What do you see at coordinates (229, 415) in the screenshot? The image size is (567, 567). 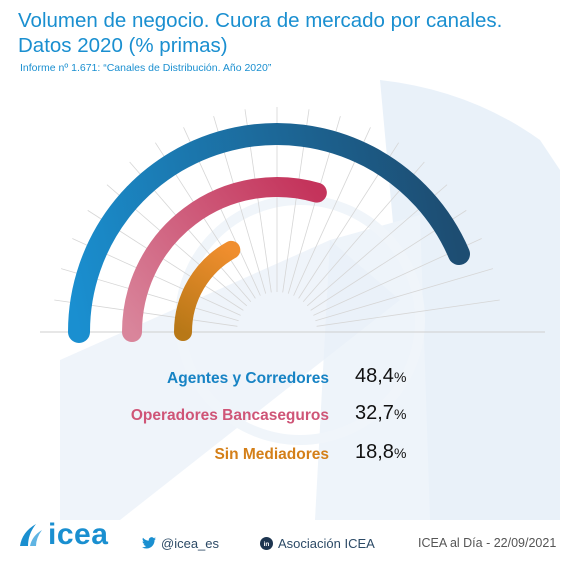 I see `legend-label: Operadores Bancaseguros` at bounding box center [229, 415].